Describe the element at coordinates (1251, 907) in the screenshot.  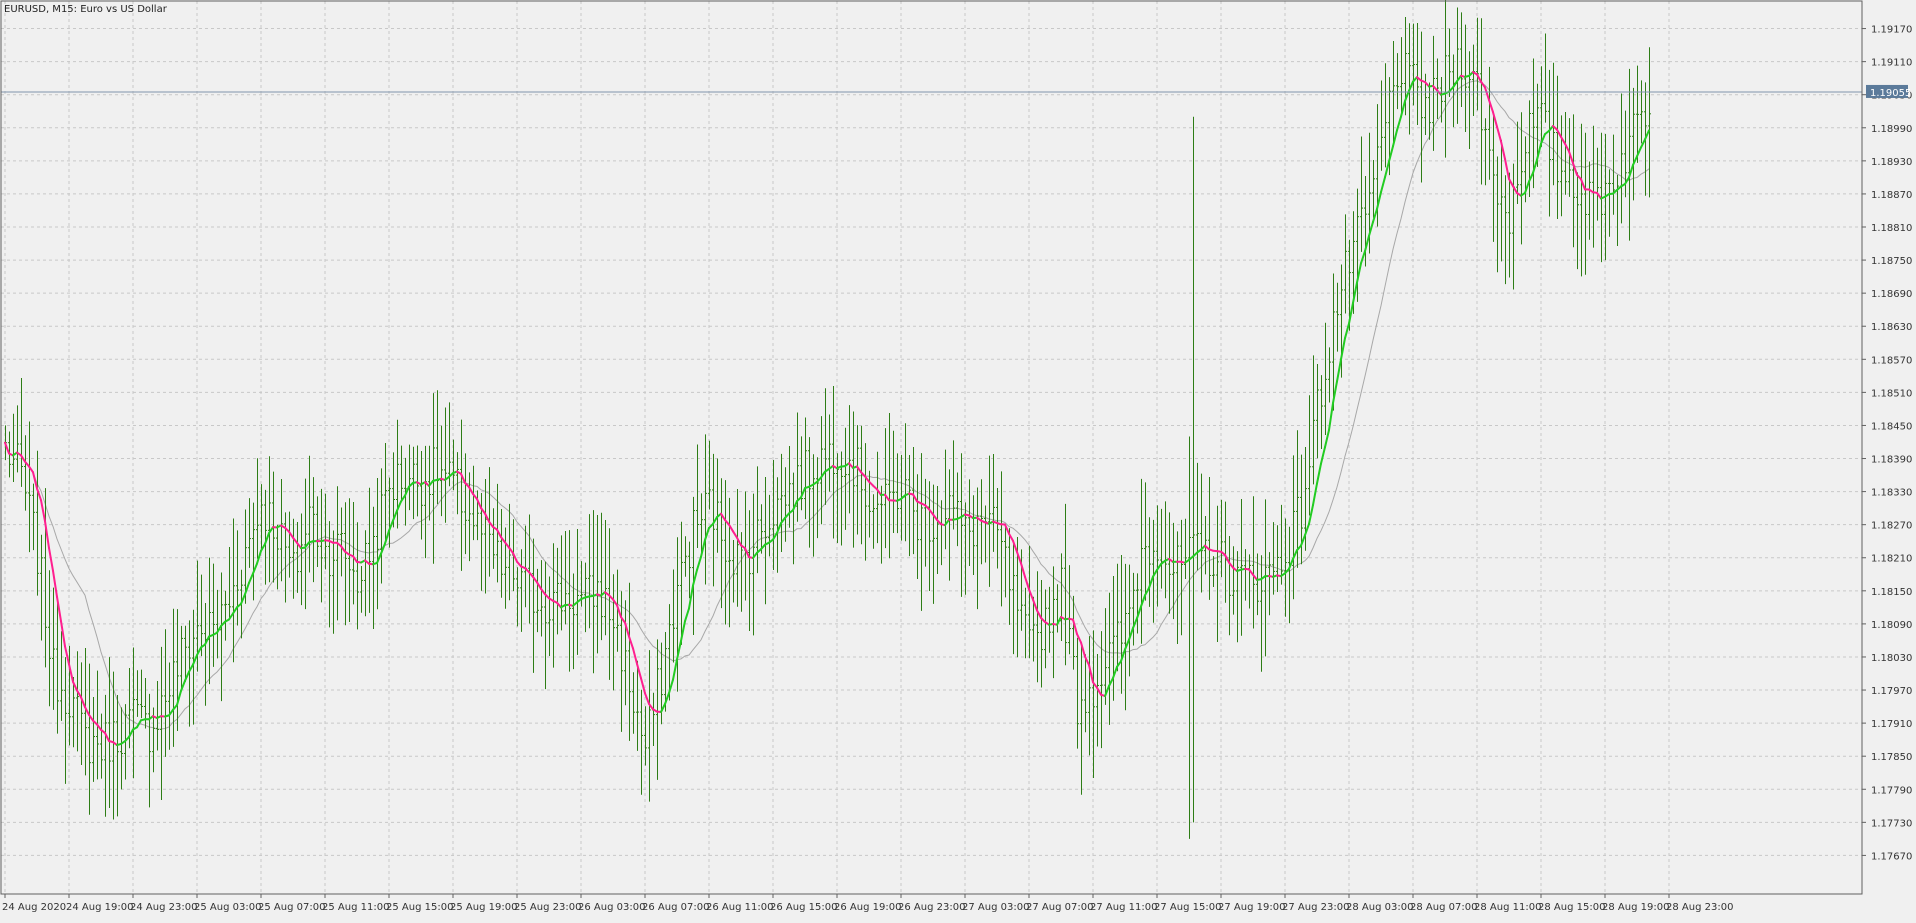
I see `x-tick-label: 27 Aug 19:00` at that location.